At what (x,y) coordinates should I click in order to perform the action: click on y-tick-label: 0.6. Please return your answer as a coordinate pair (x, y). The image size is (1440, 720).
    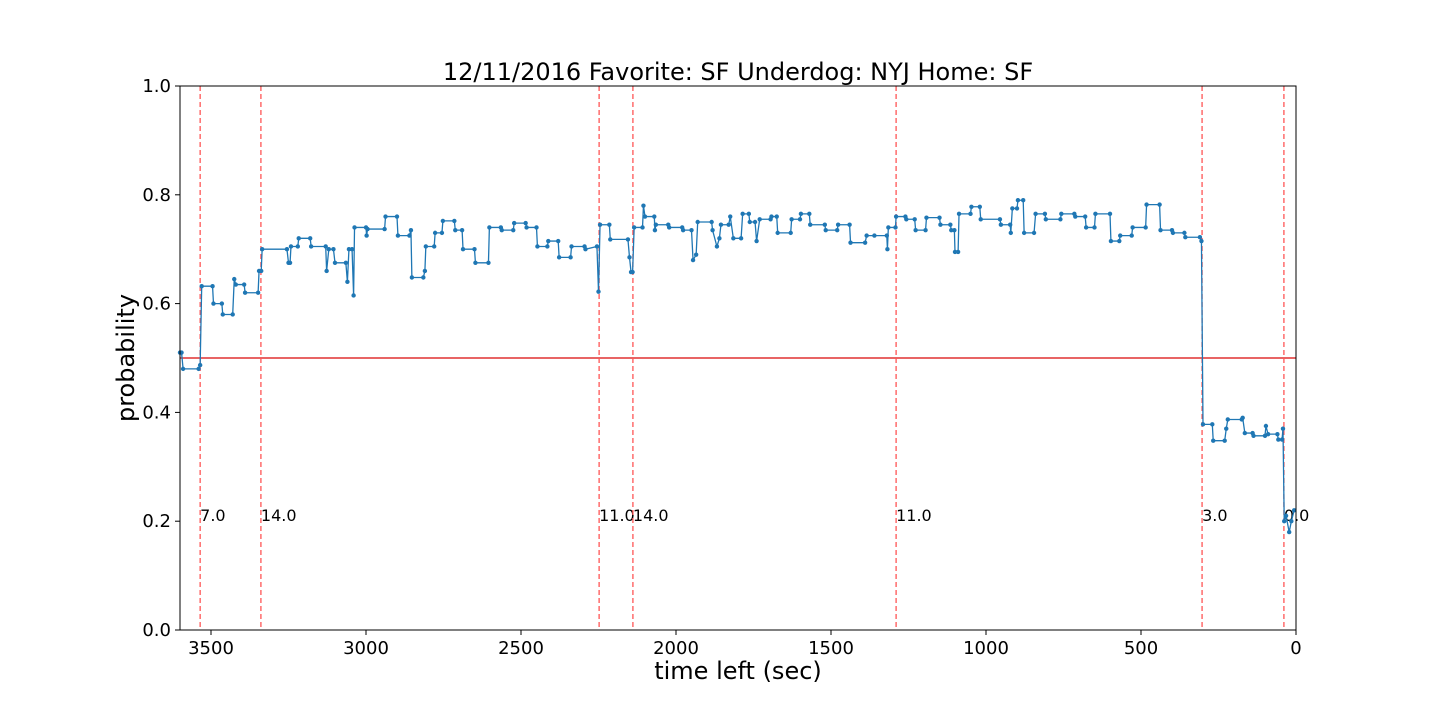
    Looking at the image, I should click on (156, 304).